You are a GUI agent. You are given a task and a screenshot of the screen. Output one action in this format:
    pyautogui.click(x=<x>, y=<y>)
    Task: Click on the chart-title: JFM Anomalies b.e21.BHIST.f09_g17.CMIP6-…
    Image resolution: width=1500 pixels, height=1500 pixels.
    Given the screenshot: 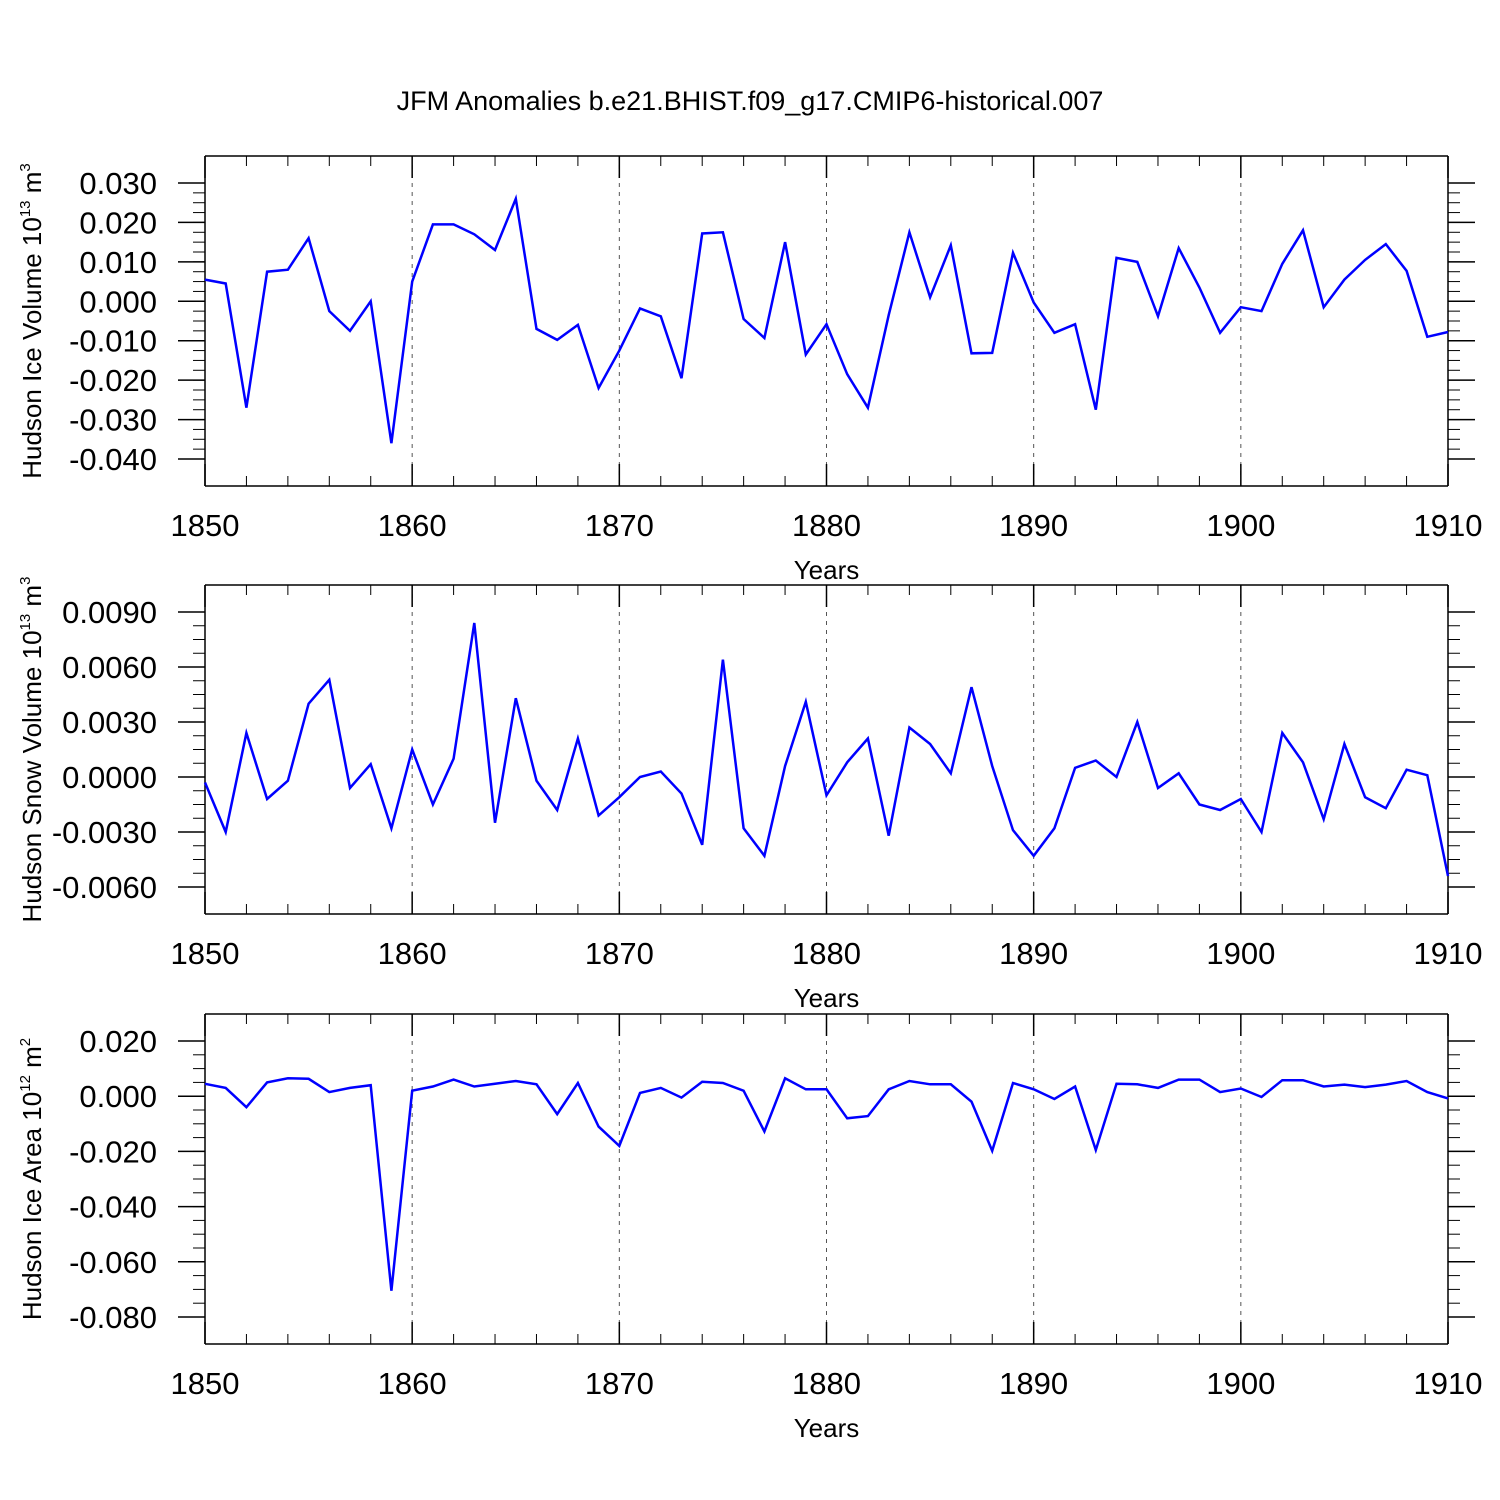 What is the action you would take?
    pyautogui.click(x=750, y=101)
    